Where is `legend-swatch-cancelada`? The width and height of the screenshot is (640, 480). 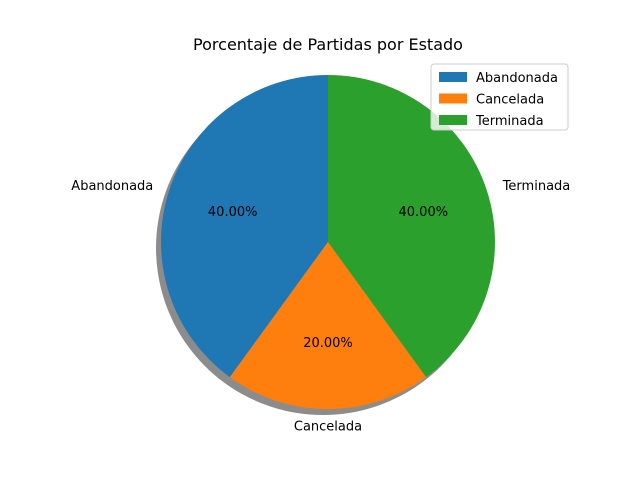
legend-swatch-cancelada is located at coordinates (453, 98).